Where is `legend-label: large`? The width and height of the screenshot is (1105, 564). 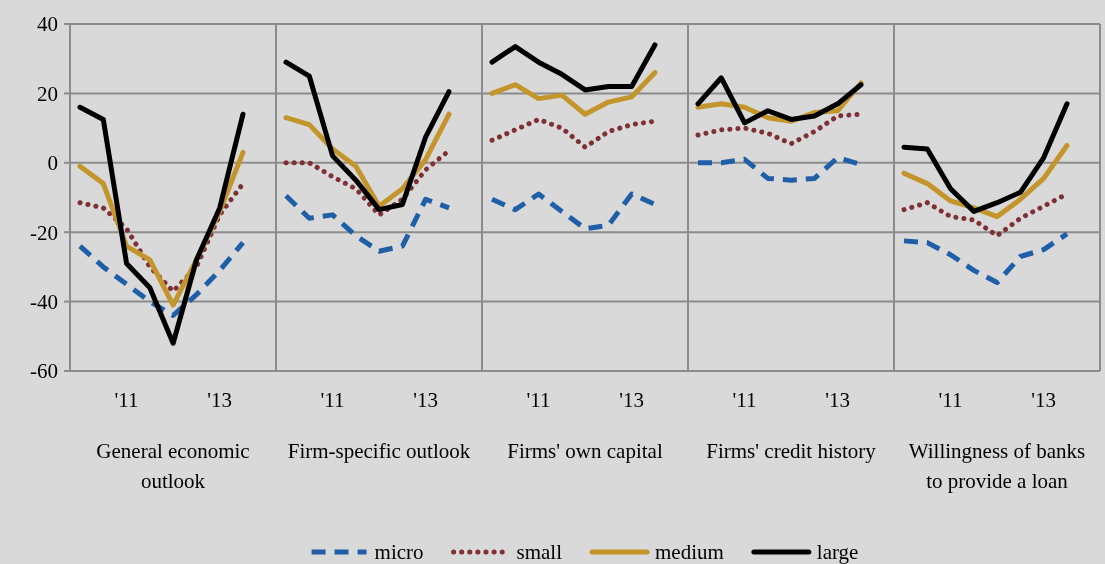
legend-label: large is located at coordinates (837, 552).